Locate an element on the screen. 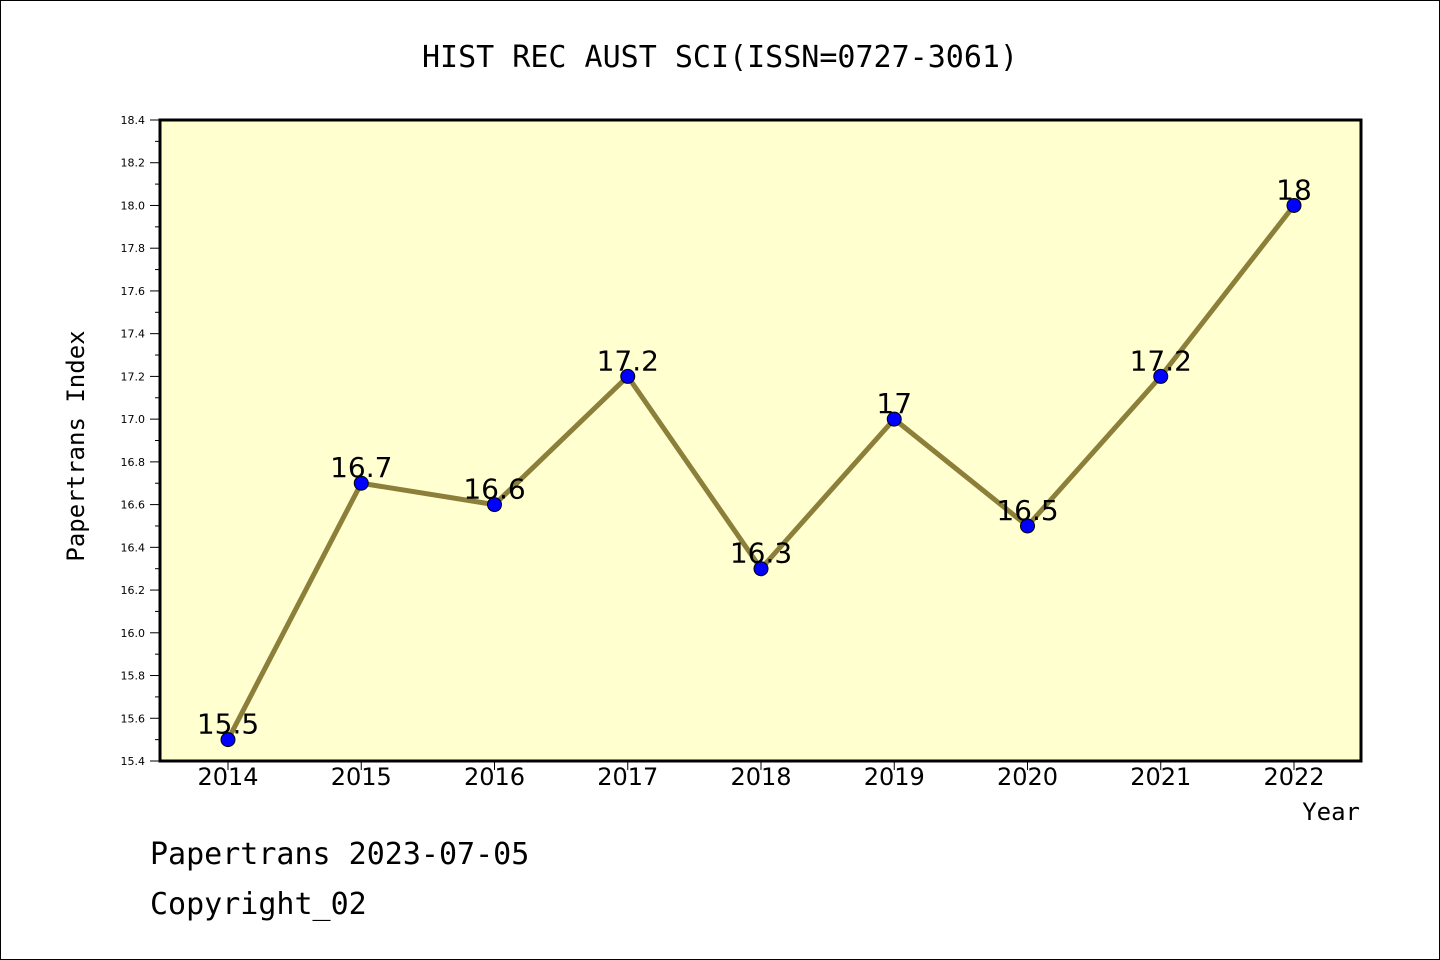 The image size is (1440, 960). data-label: 17 is located at coordinates (894, 403).